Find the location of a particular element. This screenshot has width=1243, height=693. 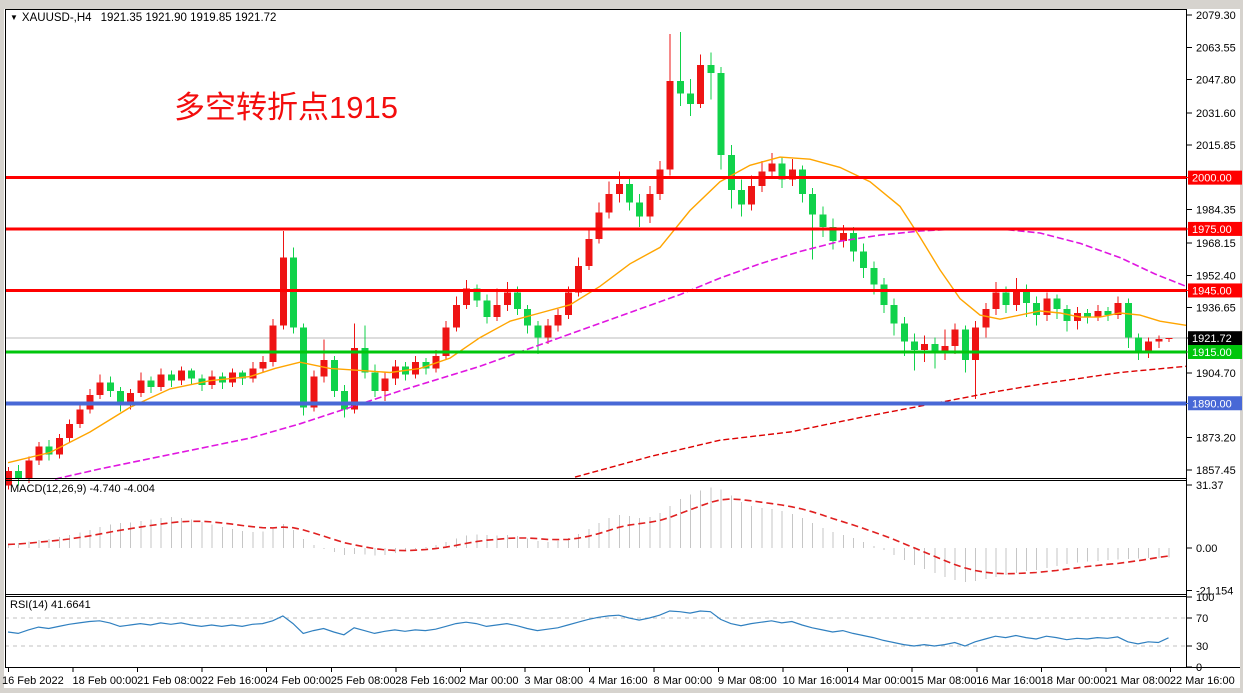

annotation-text: 多空转折点1915 is located at coordinates (286, 107).